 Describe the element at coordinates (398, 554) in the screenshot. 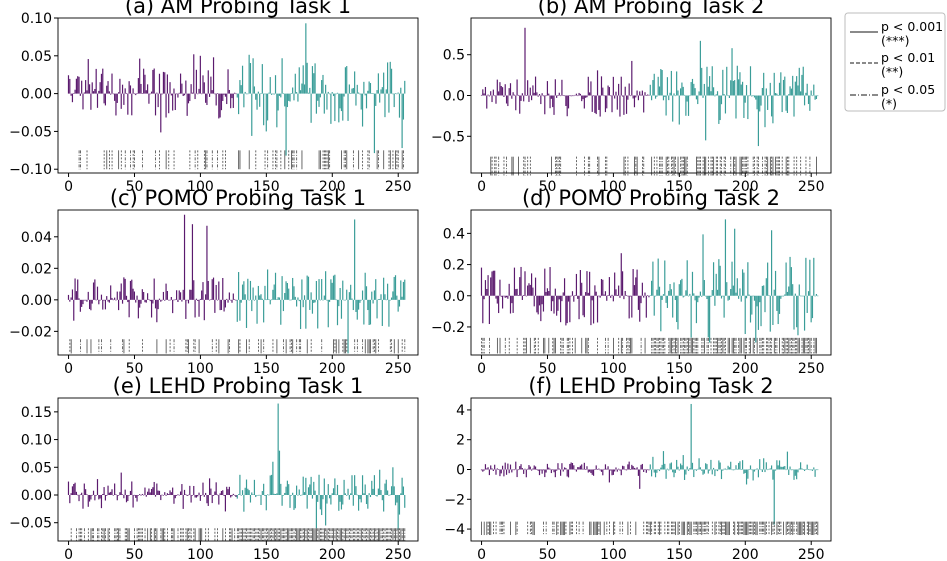

I see `x-tick-label: 250` at that location.